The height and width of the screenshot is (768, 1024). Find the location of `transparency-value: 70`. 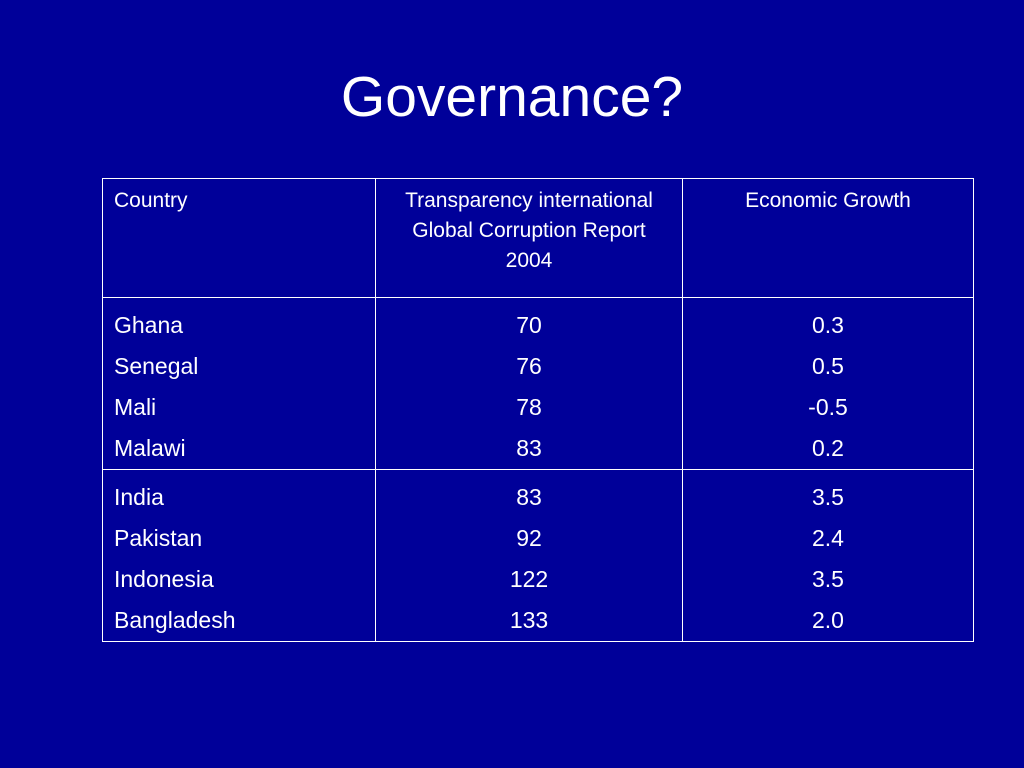

transparency-value: 70 is located at coordinates (529, 325).